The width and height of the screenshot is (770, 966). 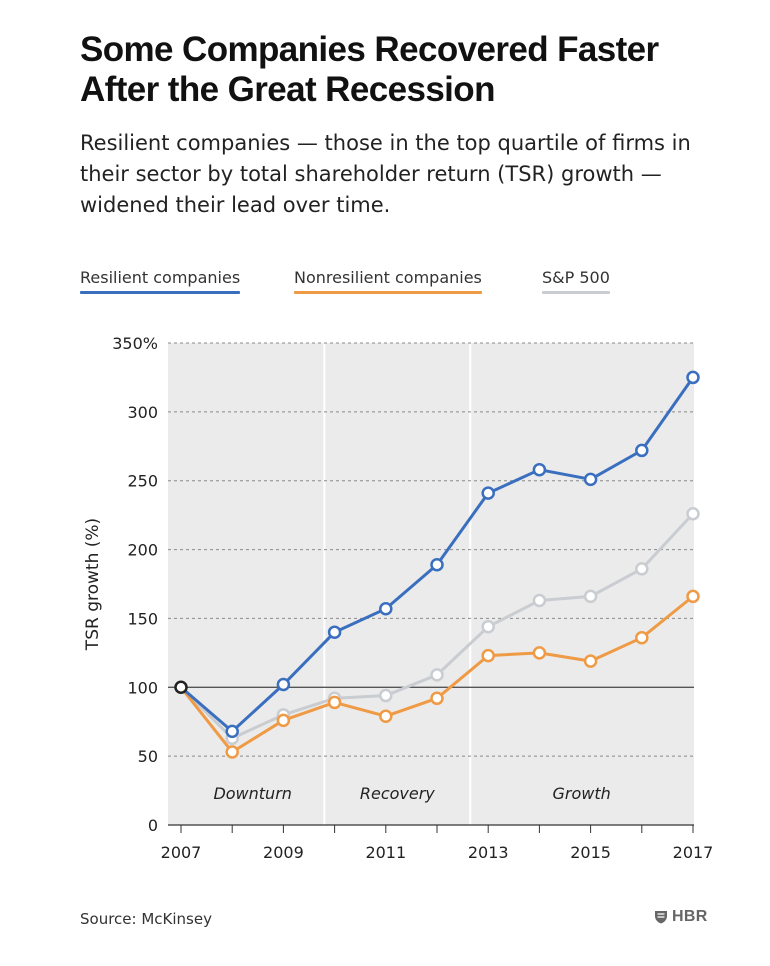 What do you see at coordinates (142, 412) in the screenshot?
I see `y-tick-label: 300` at bounding box center [142, 412].